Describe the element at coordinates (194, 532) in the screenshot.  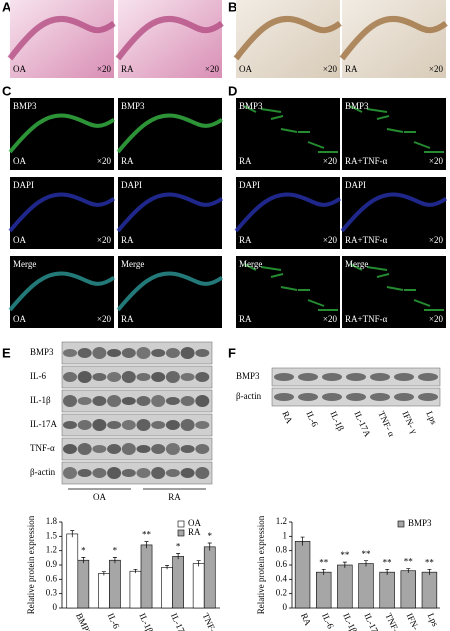
I see `legend-label: RA` at that location.